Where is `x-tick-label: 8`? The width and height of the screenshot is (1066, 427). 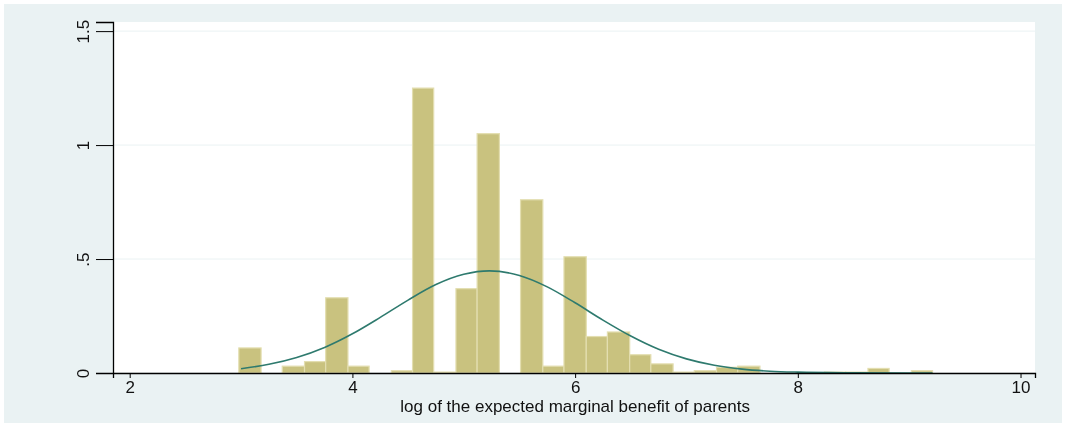 x-tick-label: 8 is located at coordinates (798, 388).